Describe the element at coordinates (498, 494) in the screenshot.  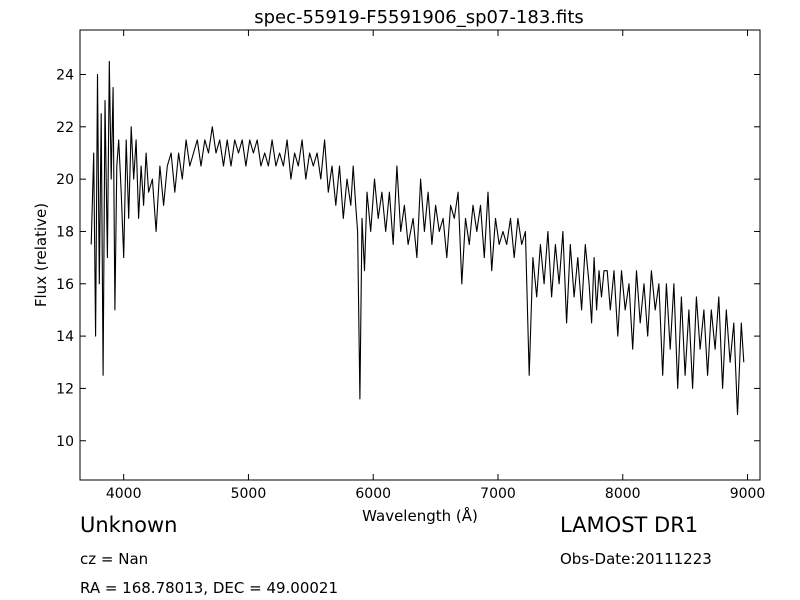
I see `x-tick-label: 7000` at that location.